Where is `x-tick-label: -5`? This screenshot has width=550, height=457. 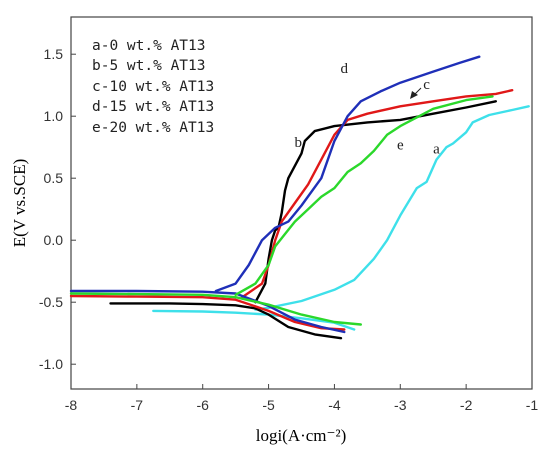 x-tick-label: -5 is located at coordinates (268, 405).